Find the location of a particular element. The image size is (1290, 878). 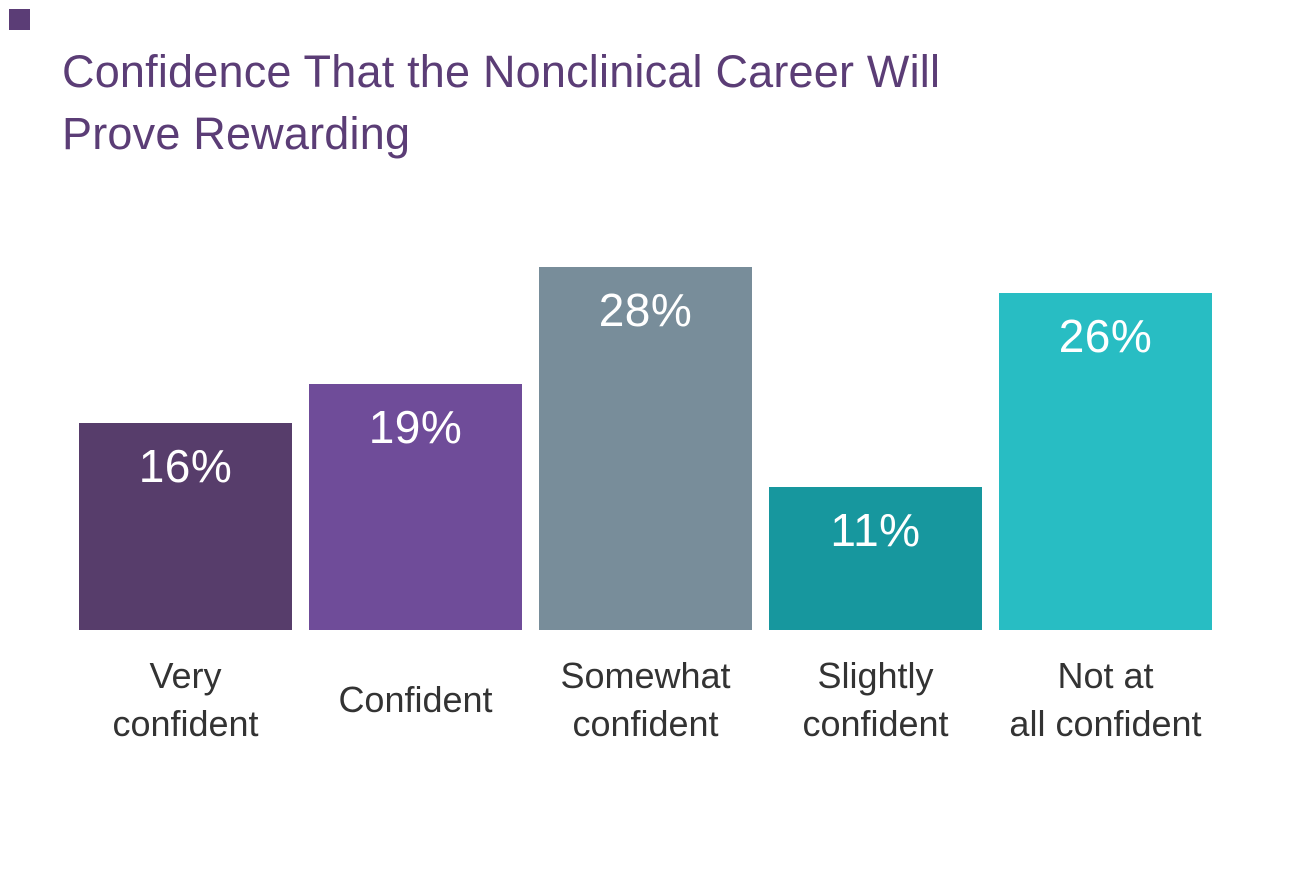

corner-accent-square is located at coordinates (19, 19).